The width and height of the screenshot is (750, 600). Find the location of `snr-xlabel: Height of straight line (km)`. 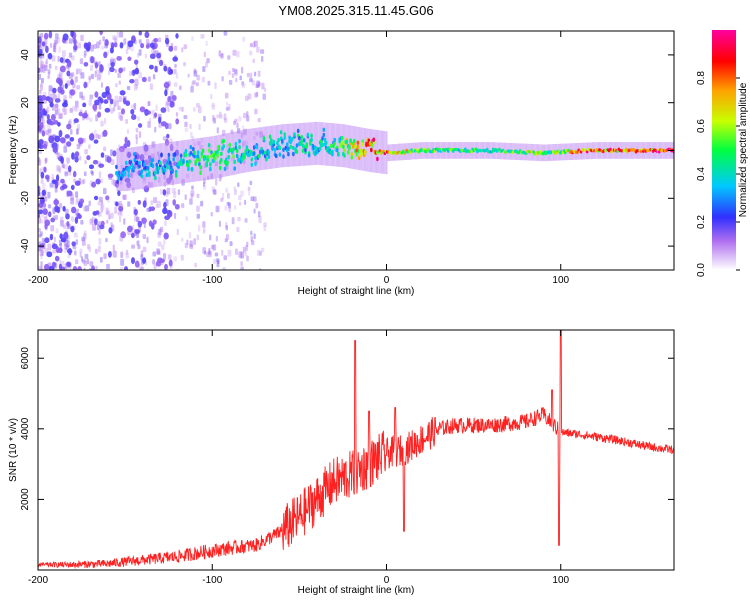

snr-xlabel: Height of straight line (km) is located at coordinates (356, 590).